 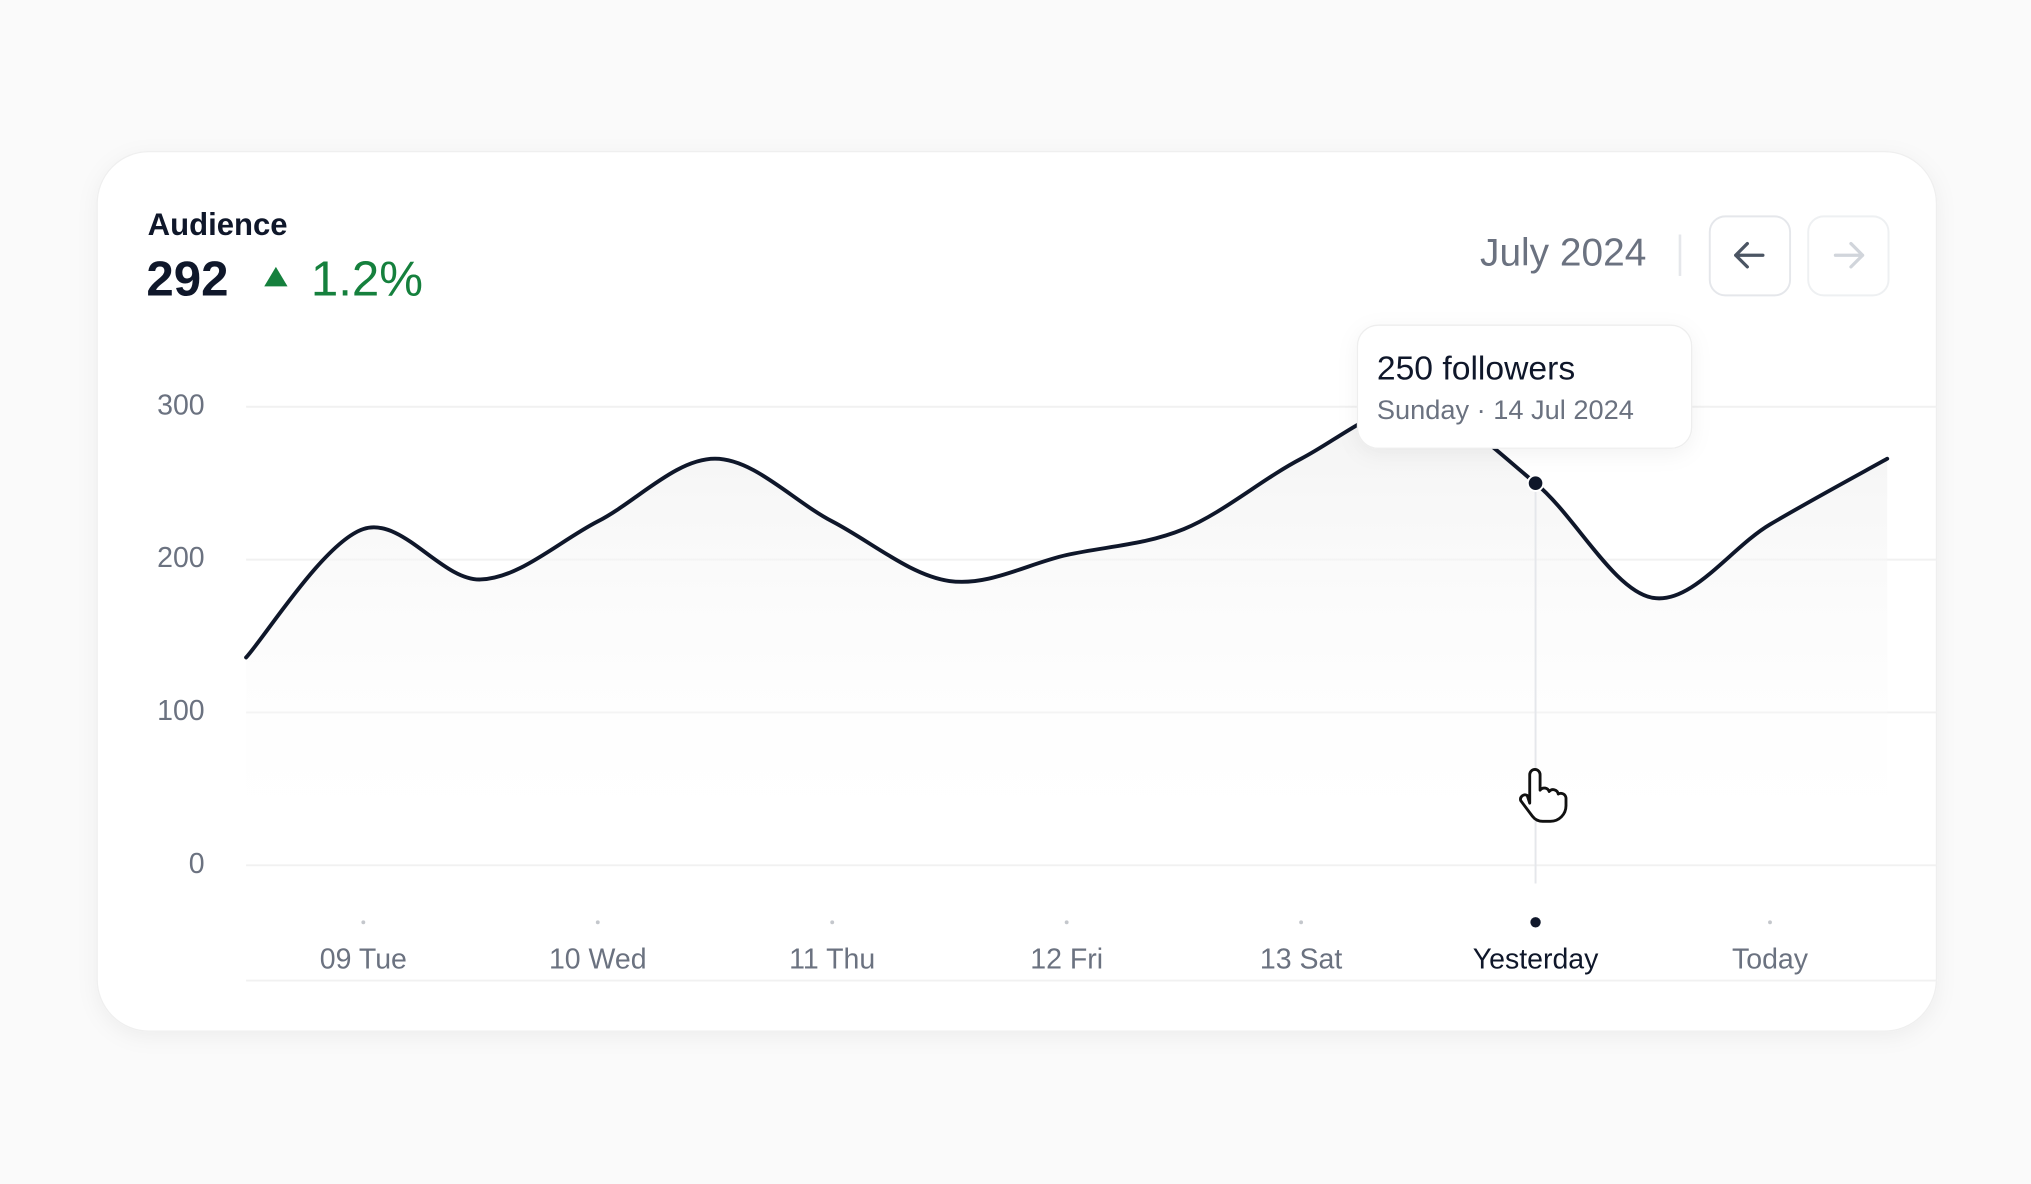 I want to click on change-value: 1.2%, so click(x=367, y=278).